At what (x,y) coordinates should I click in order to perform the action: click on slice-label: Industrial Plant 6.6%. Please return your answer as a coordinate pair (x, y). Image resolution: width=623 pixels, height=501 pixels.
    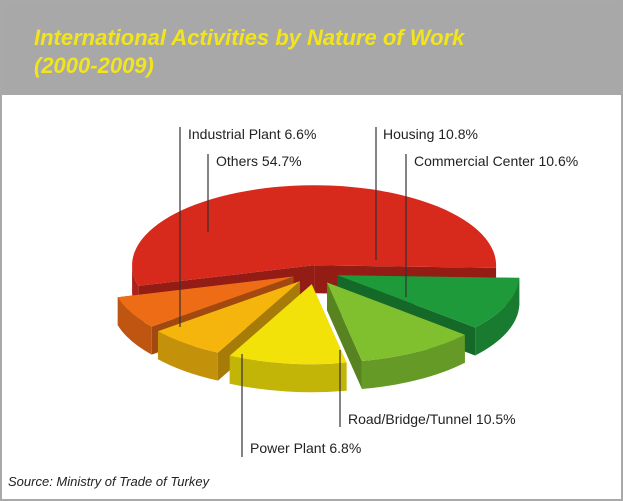
    Looking at the image, I should click on (252, 134).